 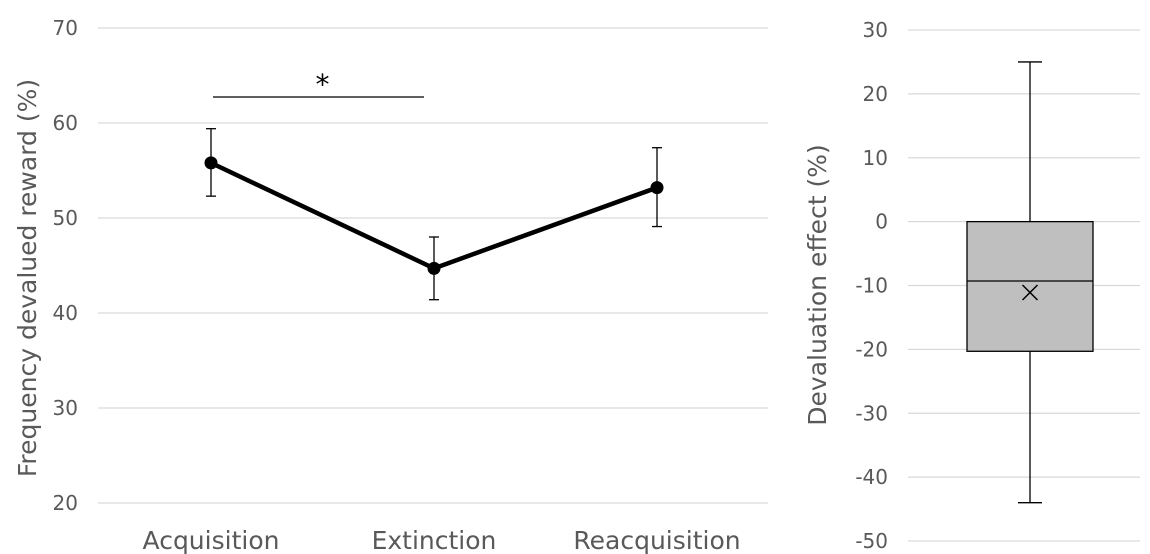 I want to click on y-tick-label: -50, so click(x=871, y=541).